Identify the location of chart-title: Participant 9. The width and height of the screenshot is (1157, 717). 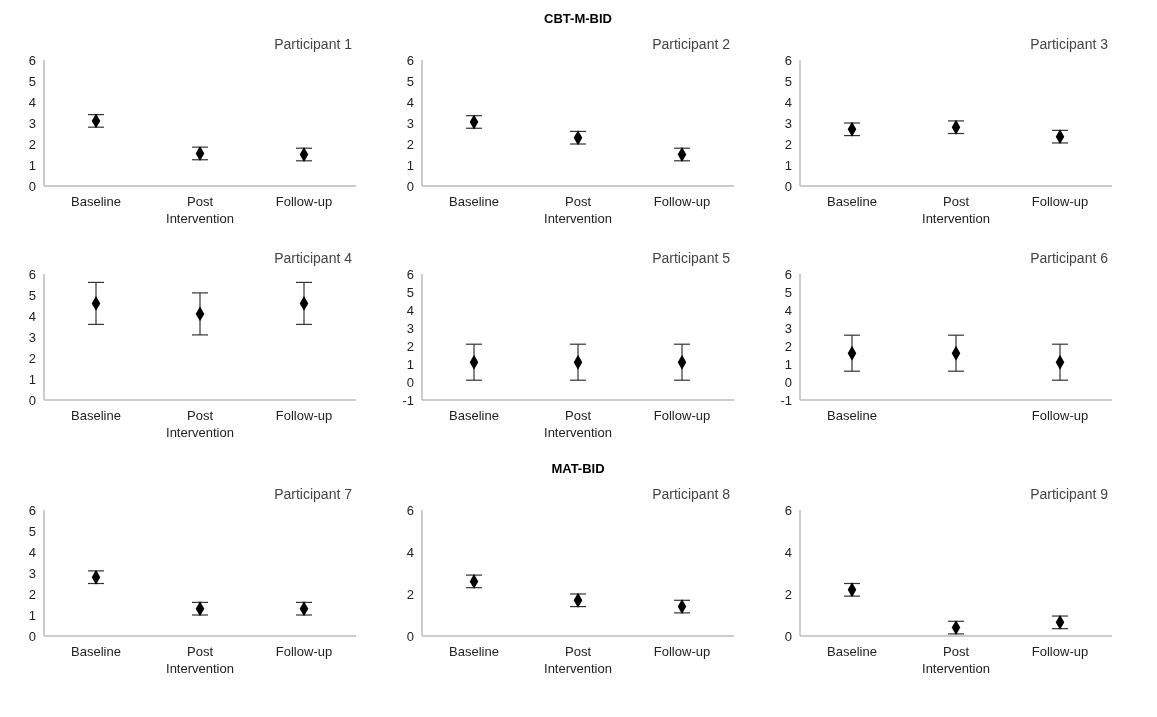
(1069, 494).